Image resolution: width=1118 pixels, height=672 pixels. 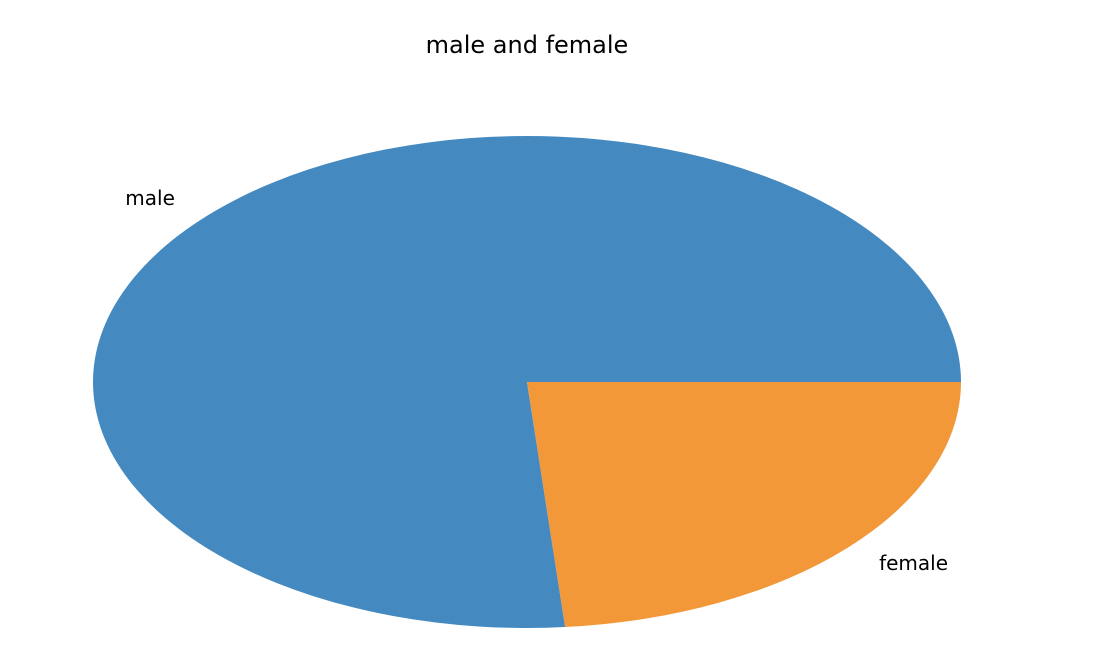 What do you see at coordinates (744, 505) in the screenshot?
I see `pie-slice` at bounding box center [744, 505].